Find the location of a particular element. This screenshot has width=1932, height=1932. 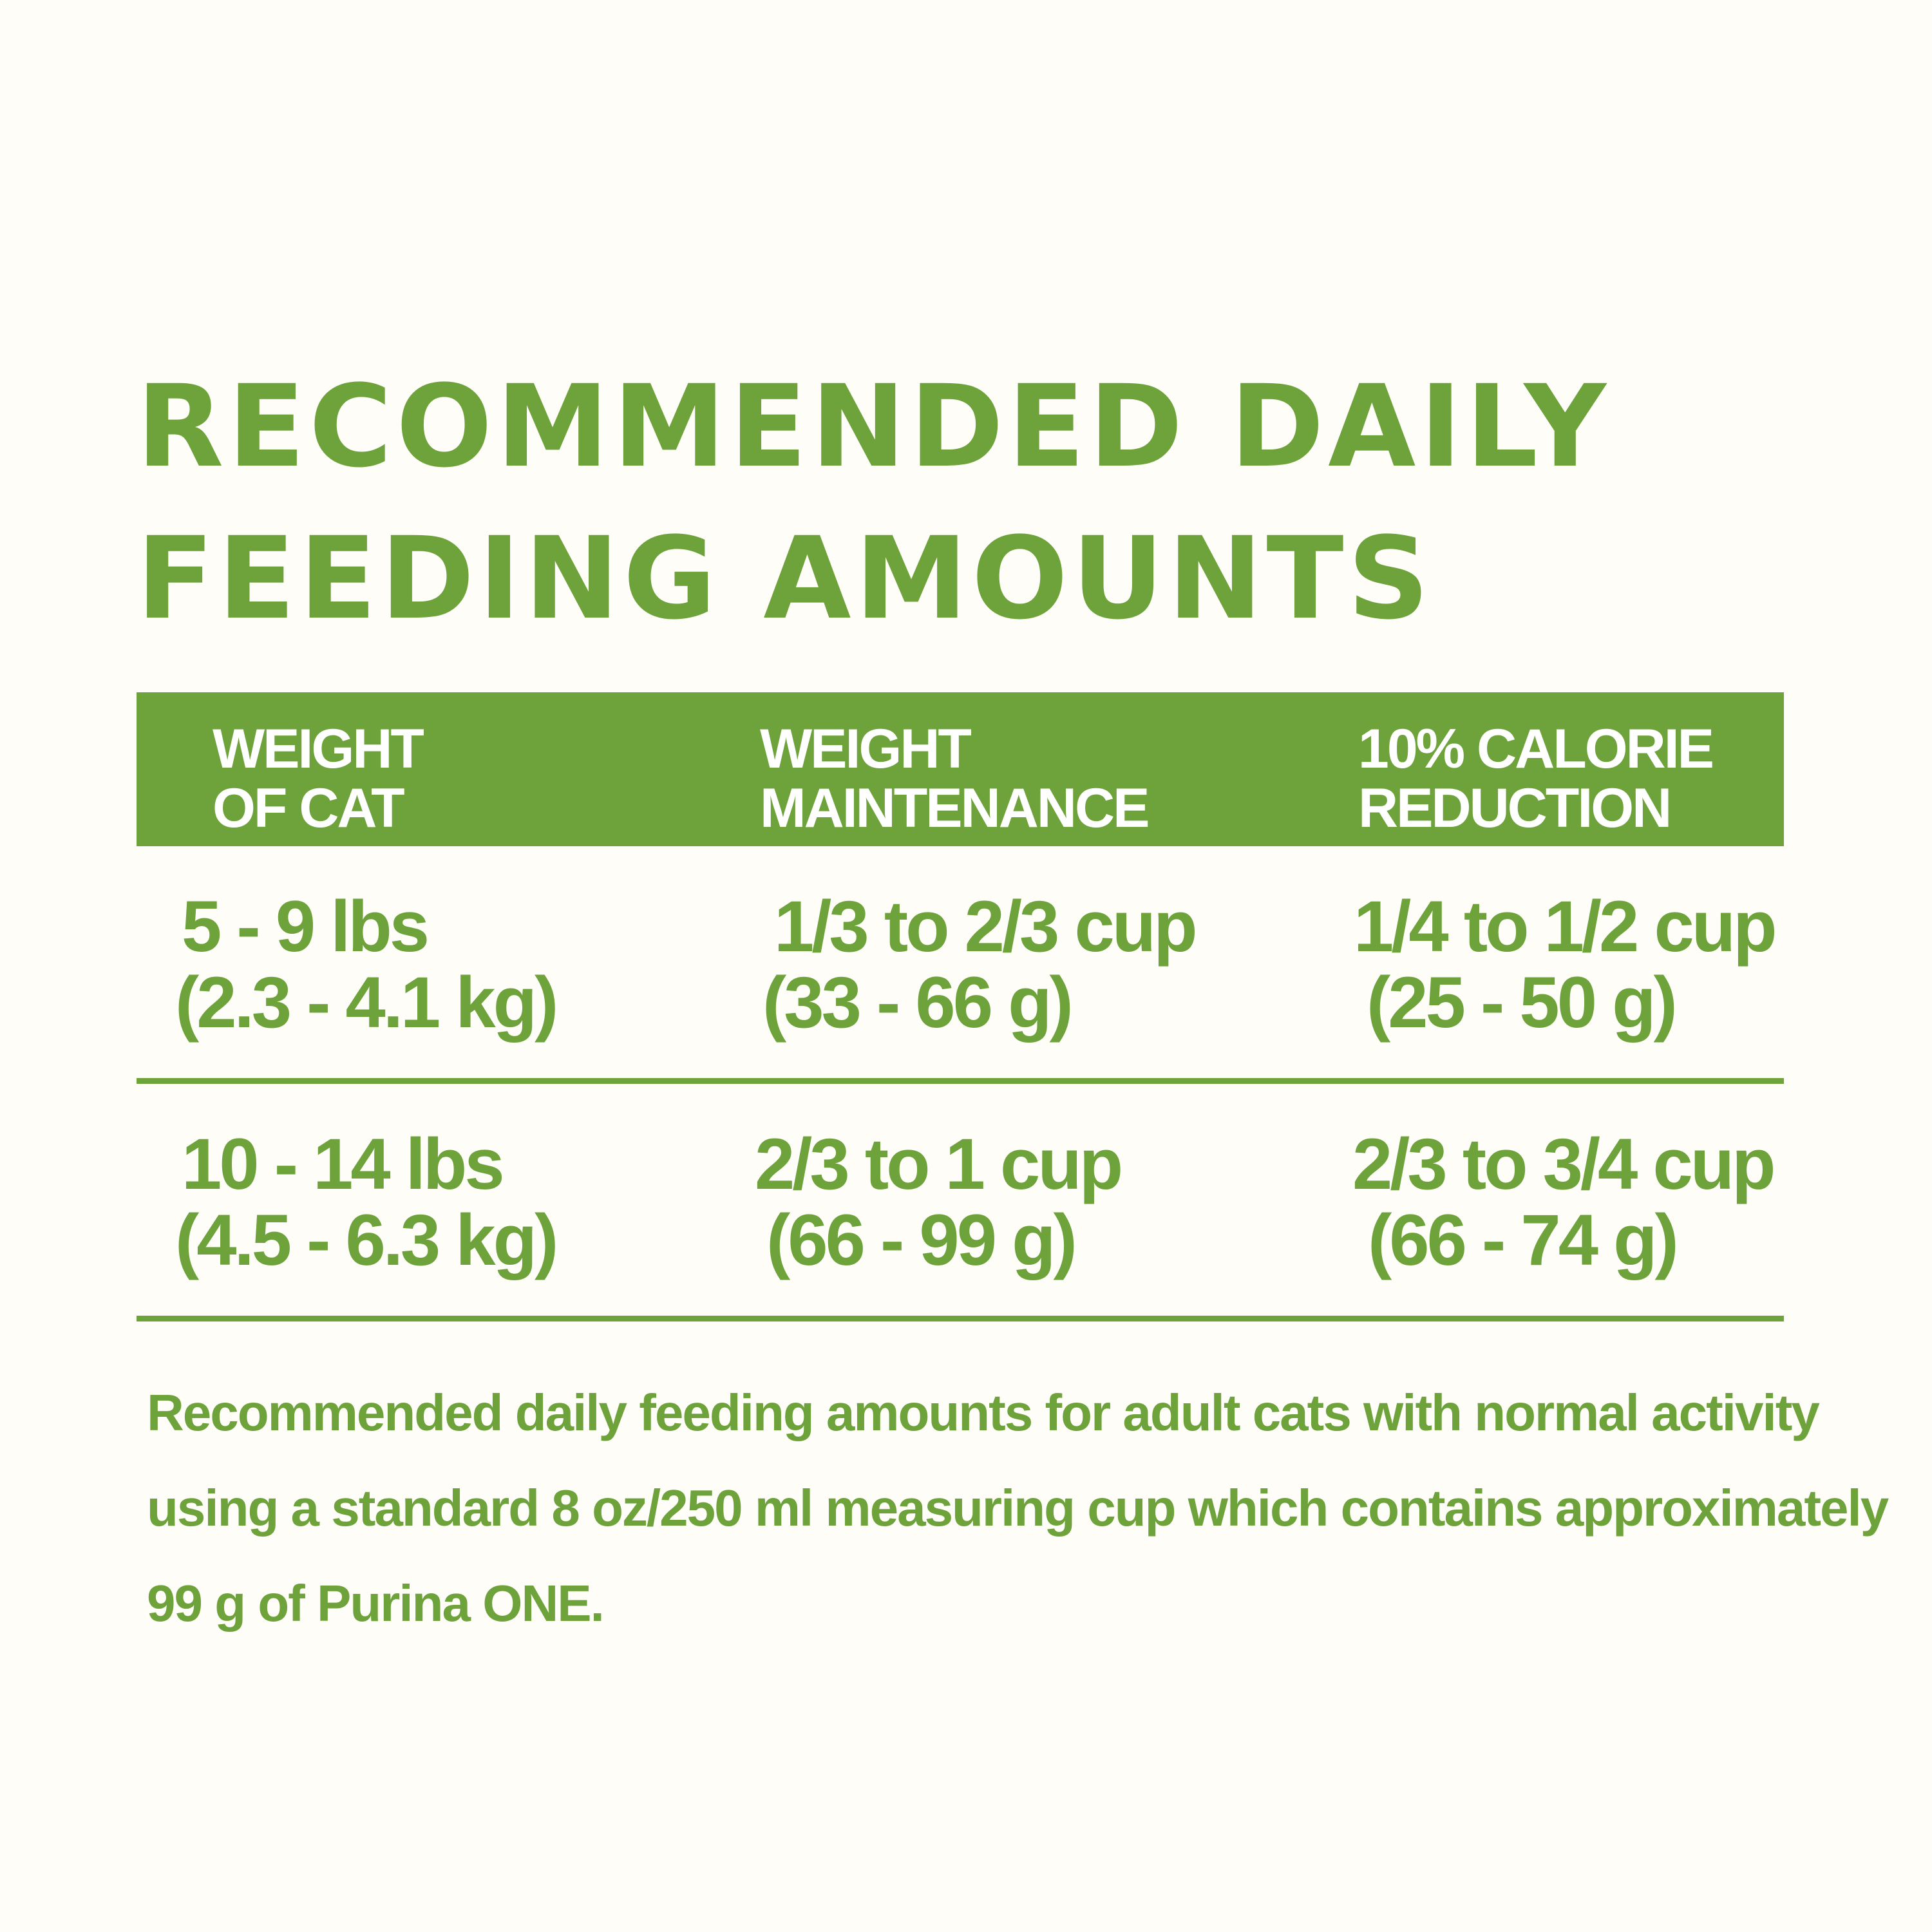

header-weight-maintenance: WEIGHT MAINTENANCE is located at coordinates (955, 779).